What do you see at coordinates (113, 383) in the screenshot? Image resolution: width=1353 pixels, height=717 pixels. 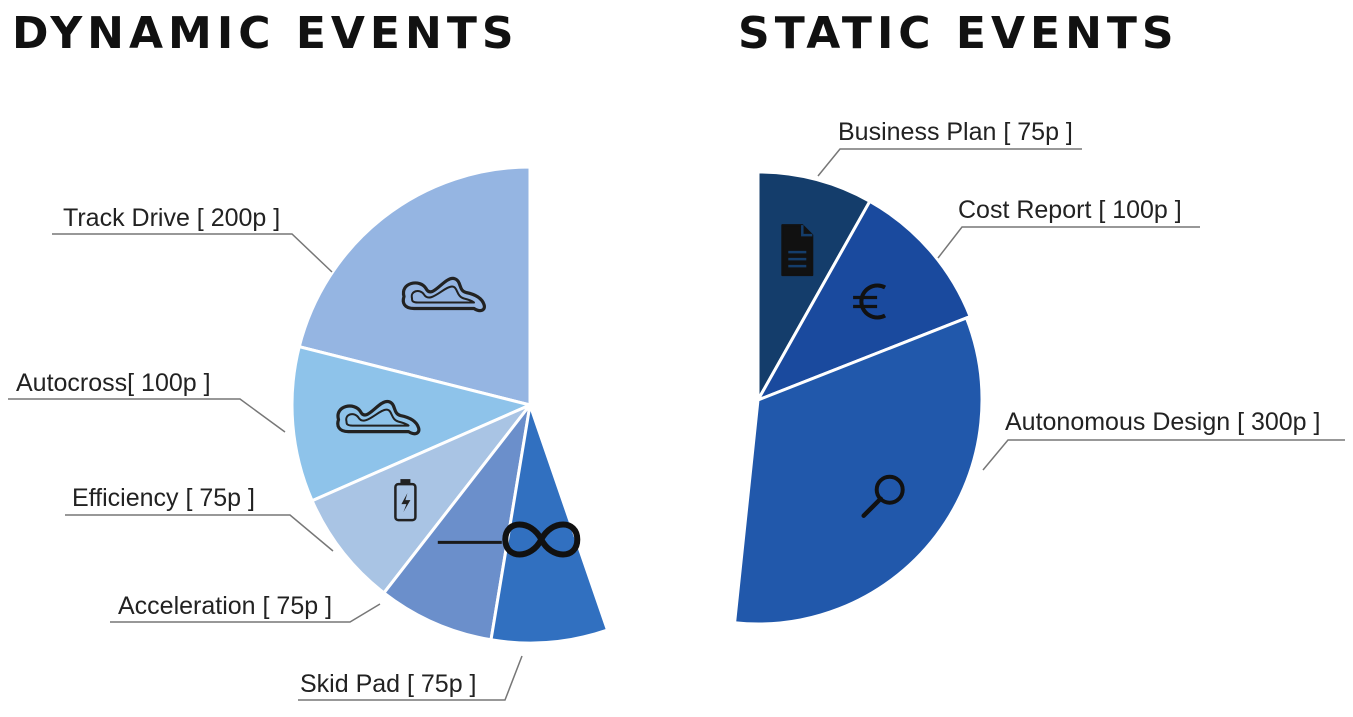 I see `autocross-label: Autocross[ 100p ]` at bounding box center [113, 383].